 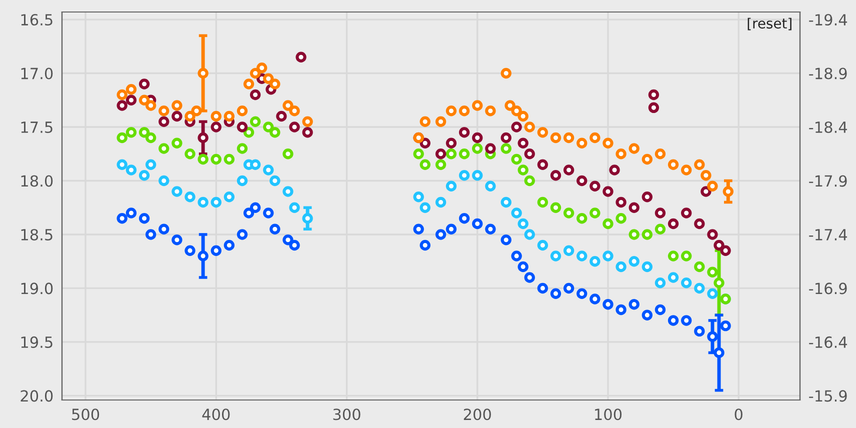 I want to click on y-tick-label: 20.0, so click(x=36, y=396).